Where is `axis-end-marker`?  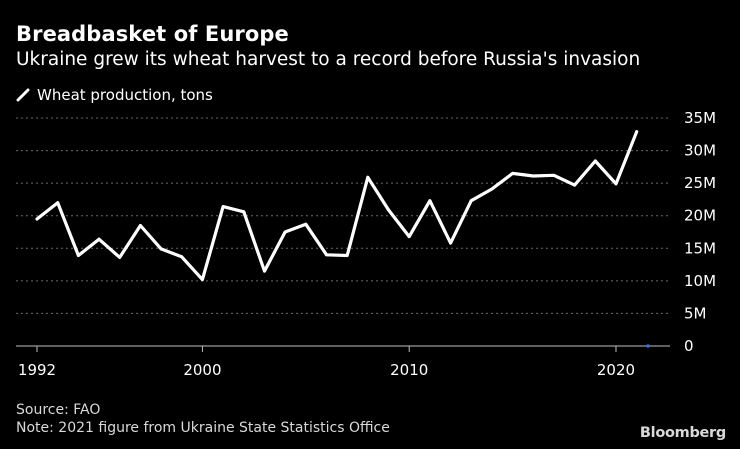 axis-end-marker is located at coordinates (648, 346).